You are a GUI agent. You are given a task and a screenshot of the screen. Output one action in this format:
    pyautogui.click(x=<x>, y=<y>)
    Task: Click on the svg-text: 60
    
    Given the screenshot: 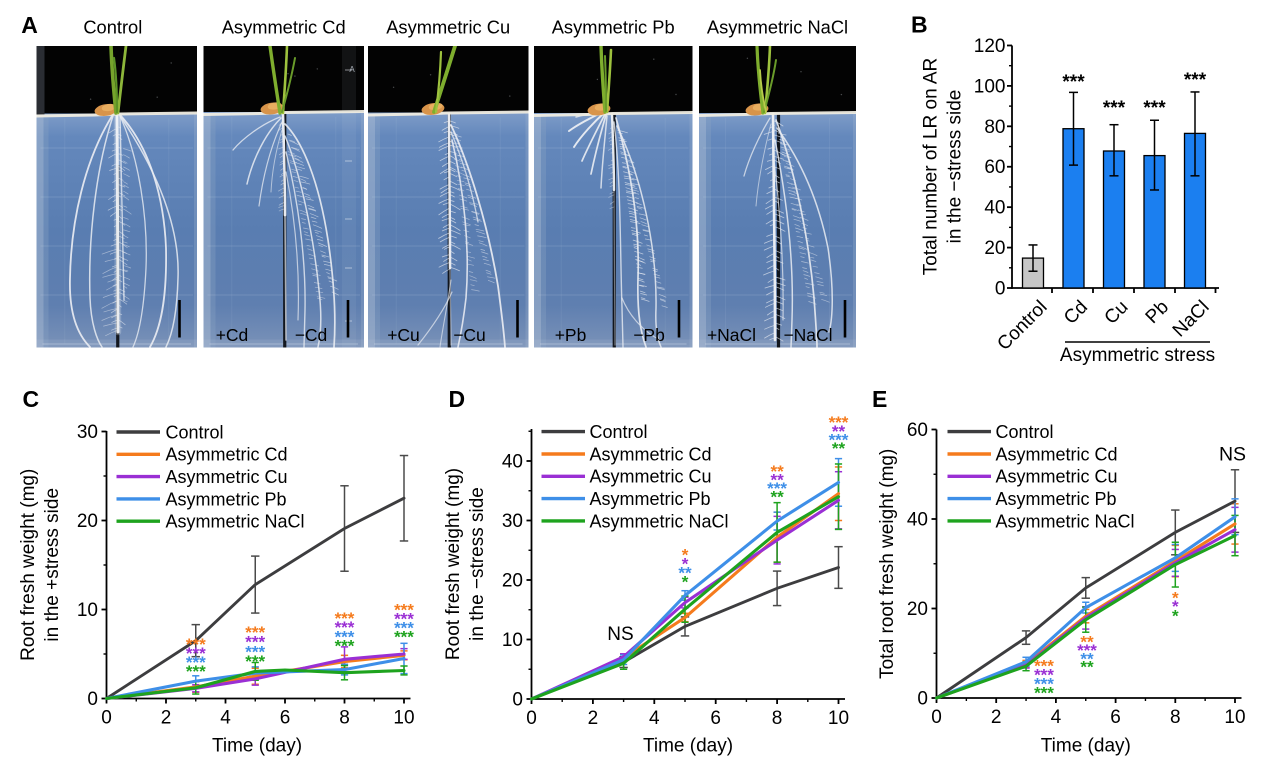 What is the action you would take?
    pyautogui.click(x=917, y=430)
    